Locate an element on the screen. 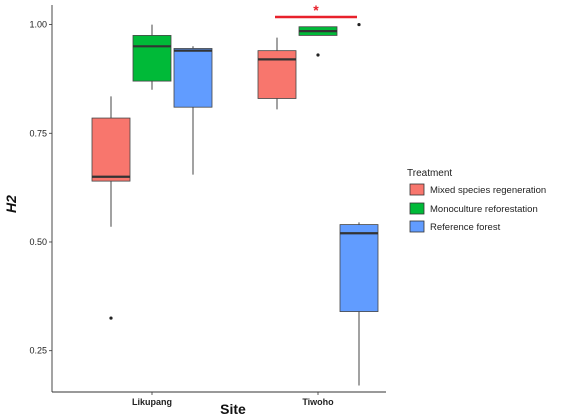 This screenshot has height=419, width=561. box-mixed-species-regeneration-likupang is located at coordinates (111, 208).